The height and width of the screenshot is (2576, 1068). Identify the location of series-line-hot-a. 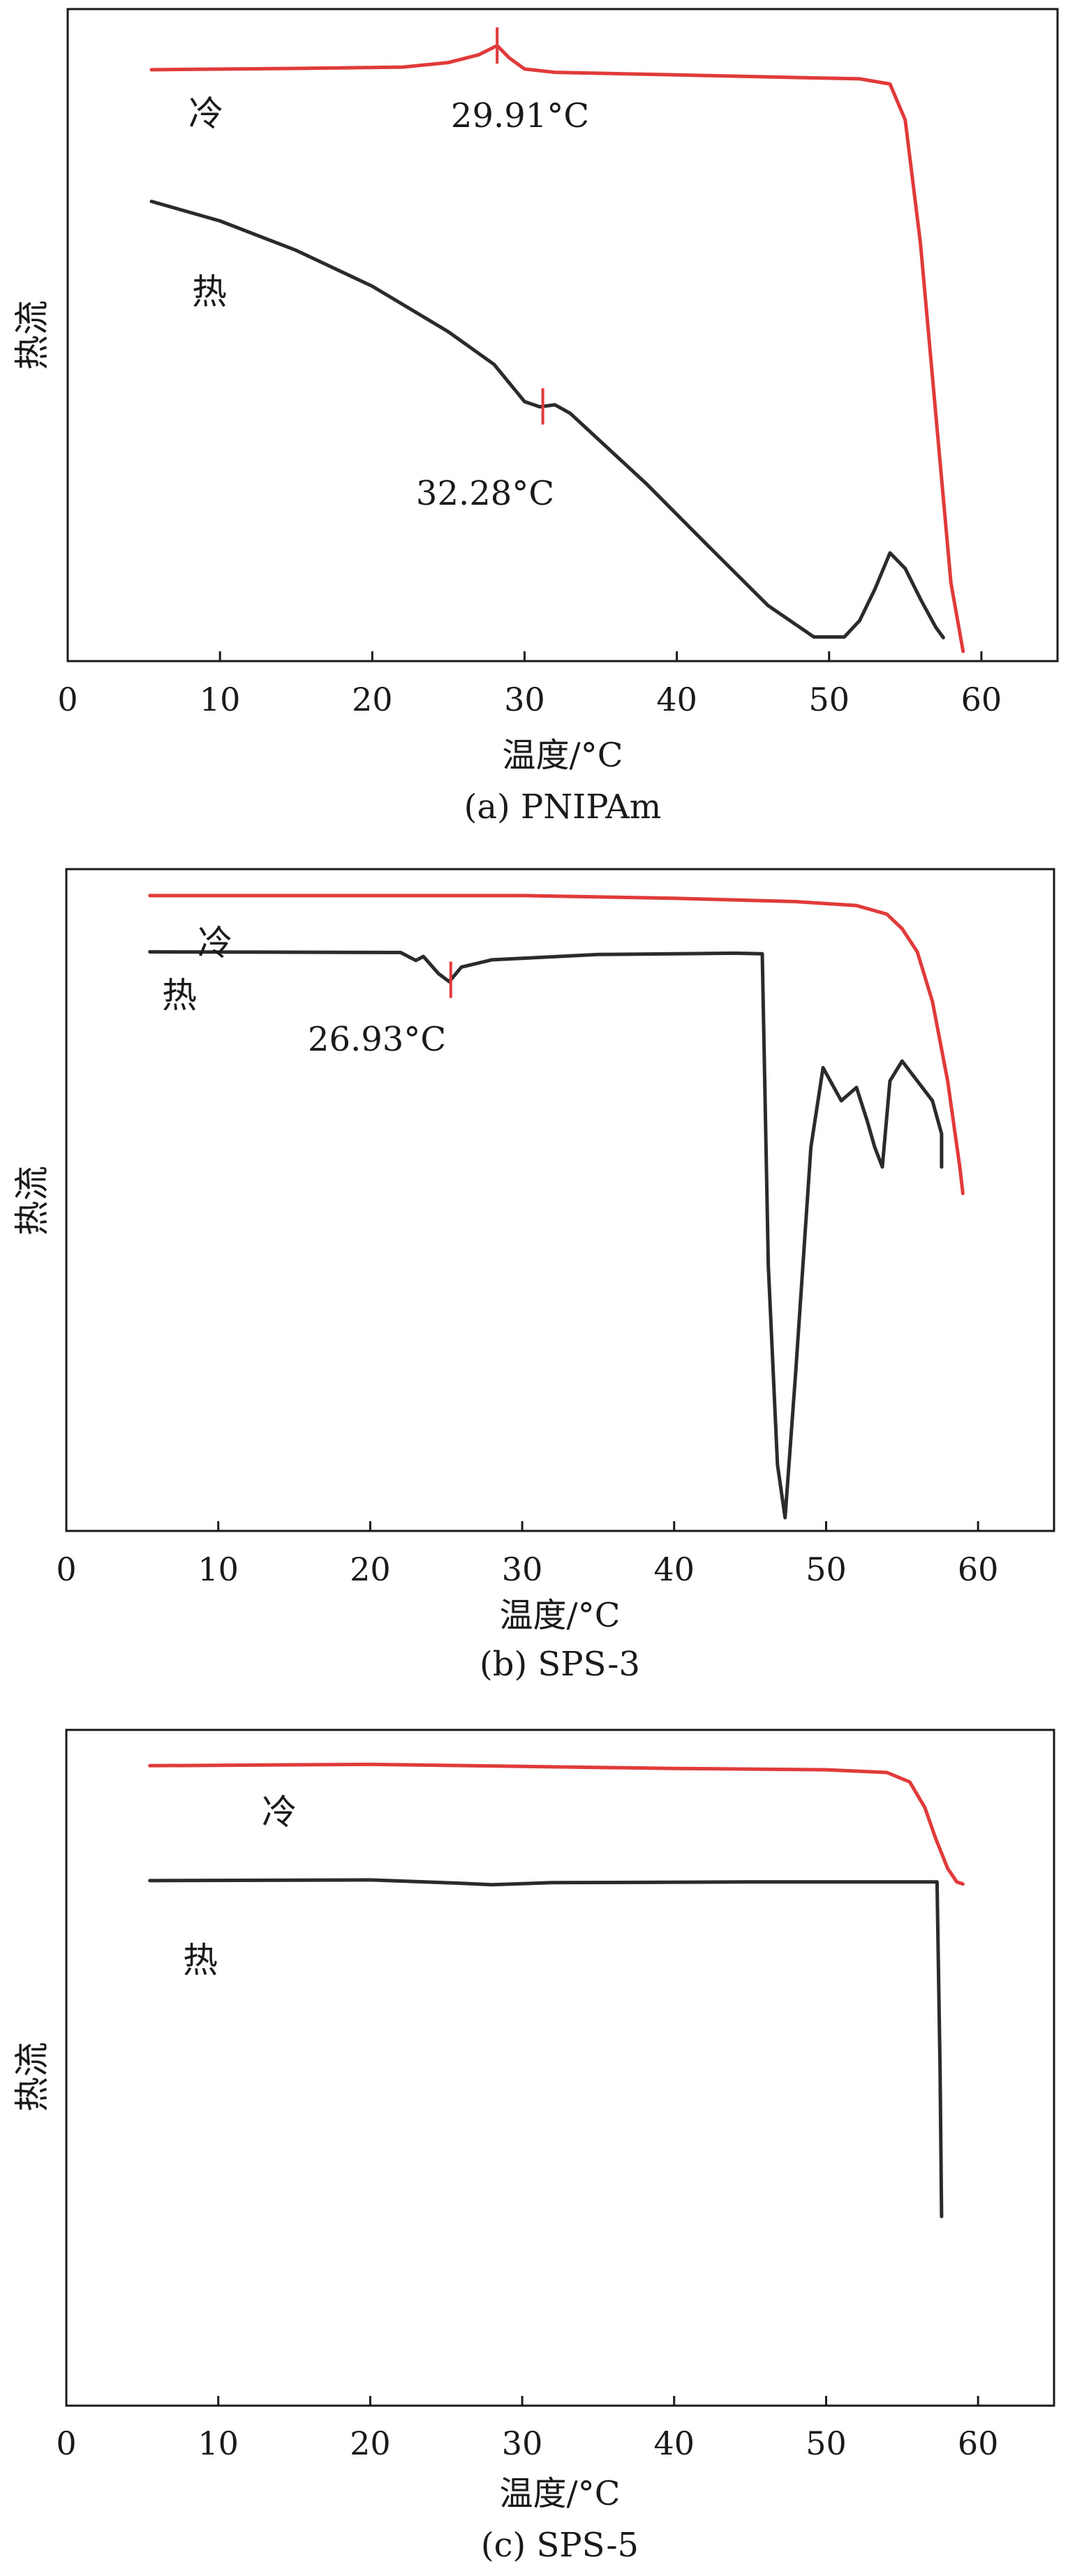
(547, 419).